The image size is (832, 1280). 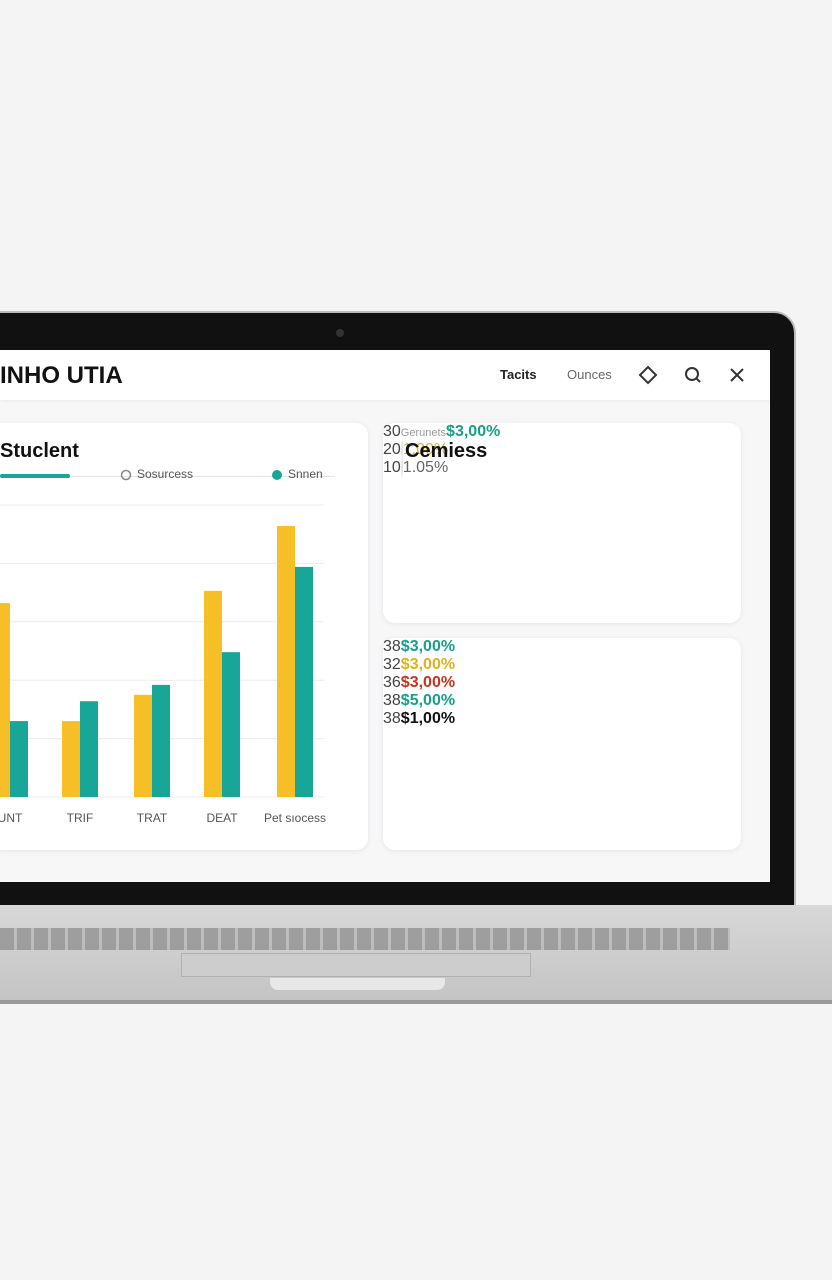 I want to click on row-label: 32, so click(x=392, y=664).